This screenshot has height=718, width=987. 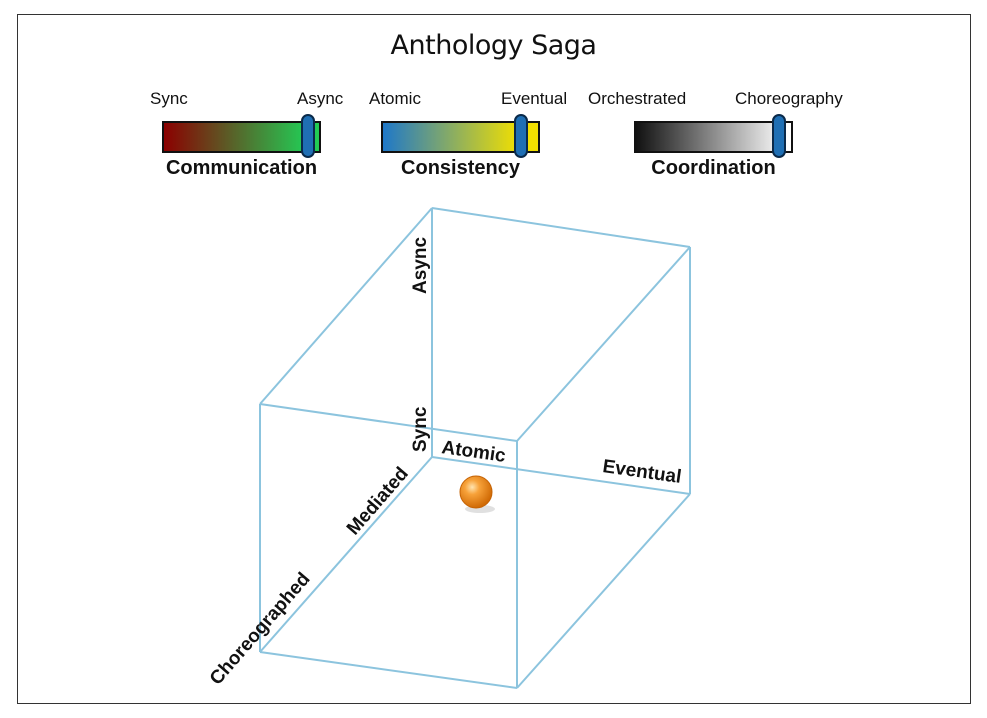 I want to click on communication-left-label: Sync, so click(x=169, y=98).